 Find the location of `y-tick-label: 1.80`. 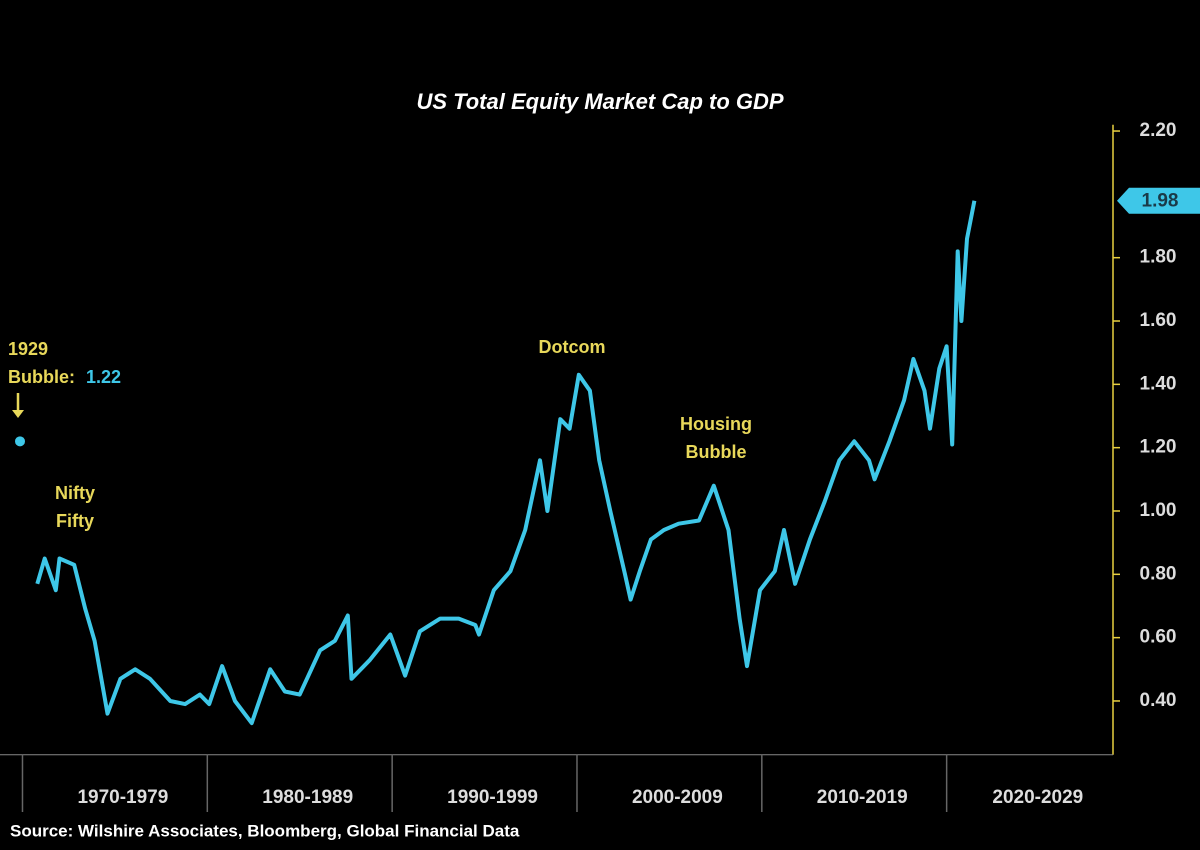

y-tick-label: 1.80 is located at coordinates (1158, 257).